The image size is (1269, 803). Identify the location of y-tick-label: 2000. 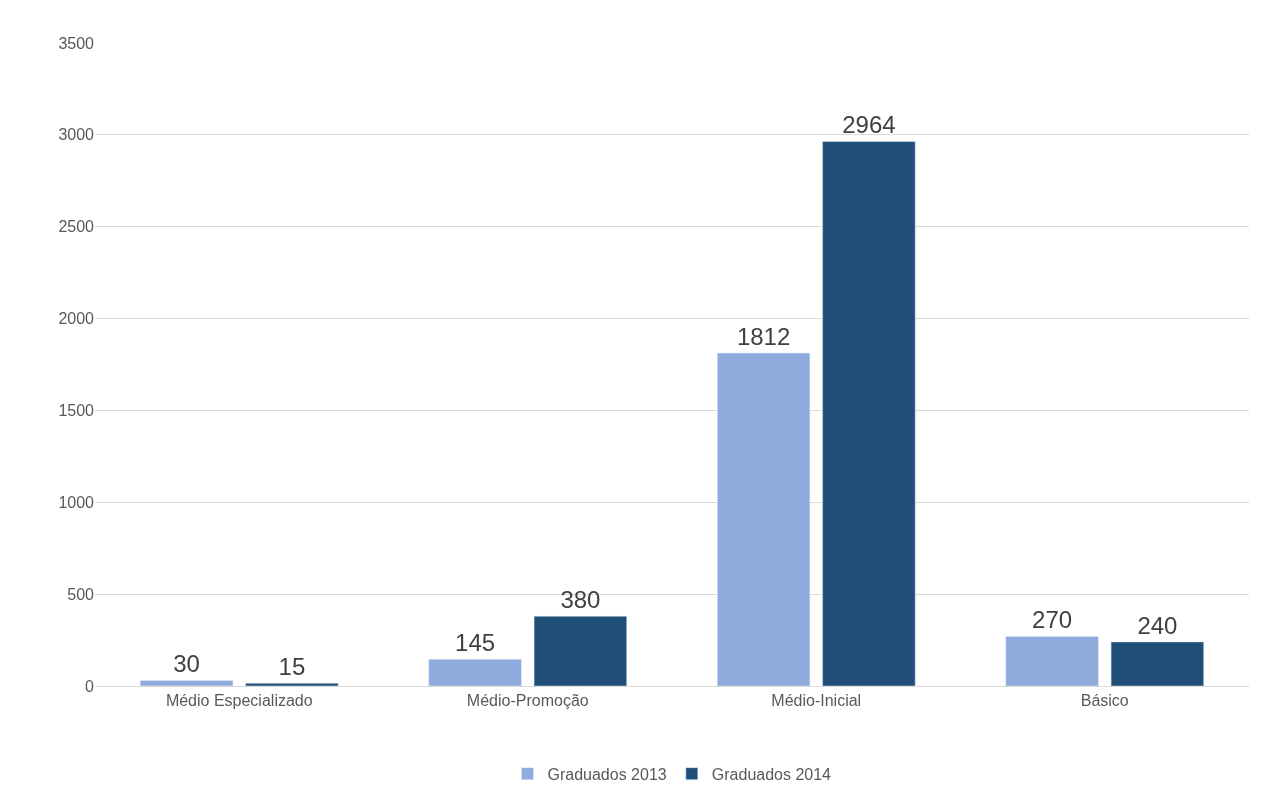
(76, 319).